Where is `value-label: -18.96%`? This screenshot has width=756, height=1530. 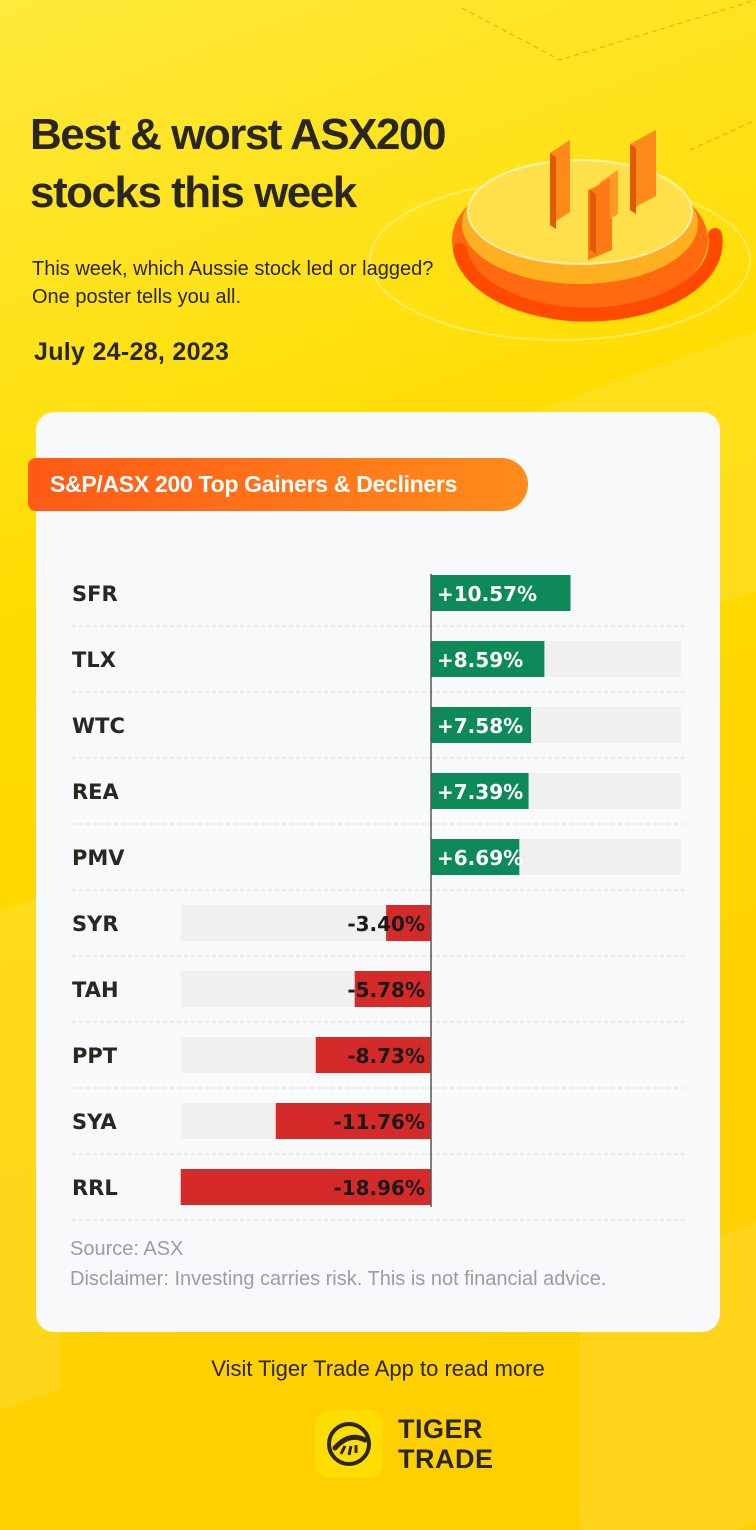 value-label: -18.96% is located at coordinates (379, 1188).